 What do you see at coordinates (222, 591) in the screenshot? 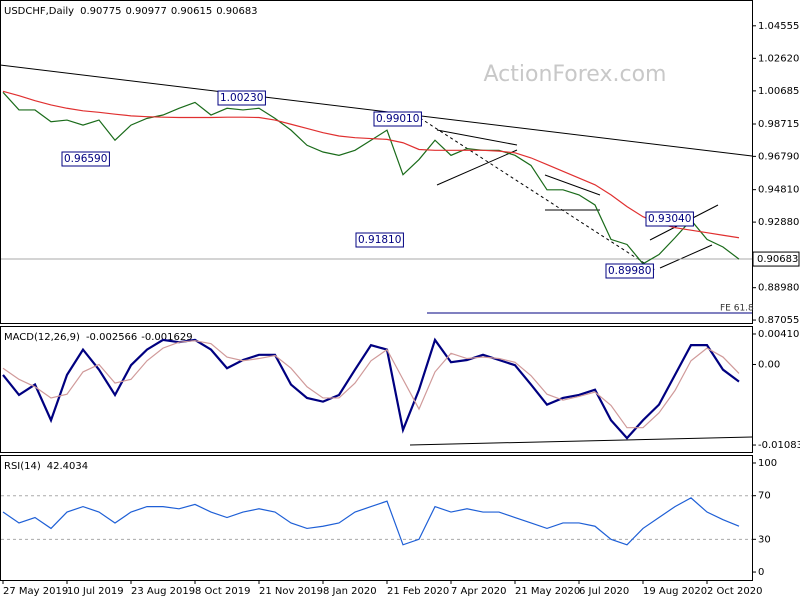
I see `x-tick-label: 8 Oct 2019` at bounding box center [222, 591].